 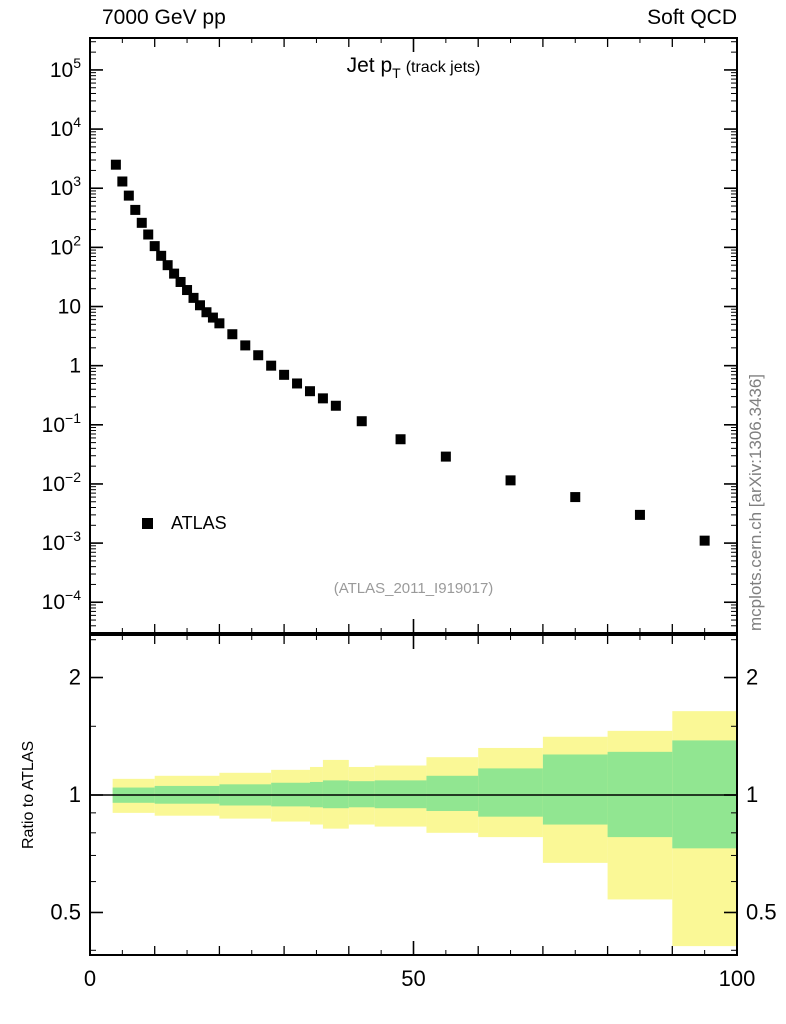 What do you see at coordinates (62, 600) in the screenshot?
I see `svg-text: 10⁻⁴` at bounding box center [62, 600].